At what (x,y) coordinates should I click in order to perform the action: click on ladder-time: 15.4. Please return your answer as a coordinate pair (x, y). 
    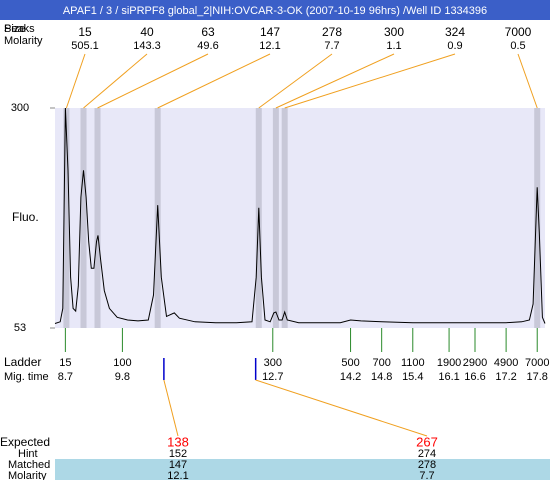
    Looking at the image, I should click on (412, 377).